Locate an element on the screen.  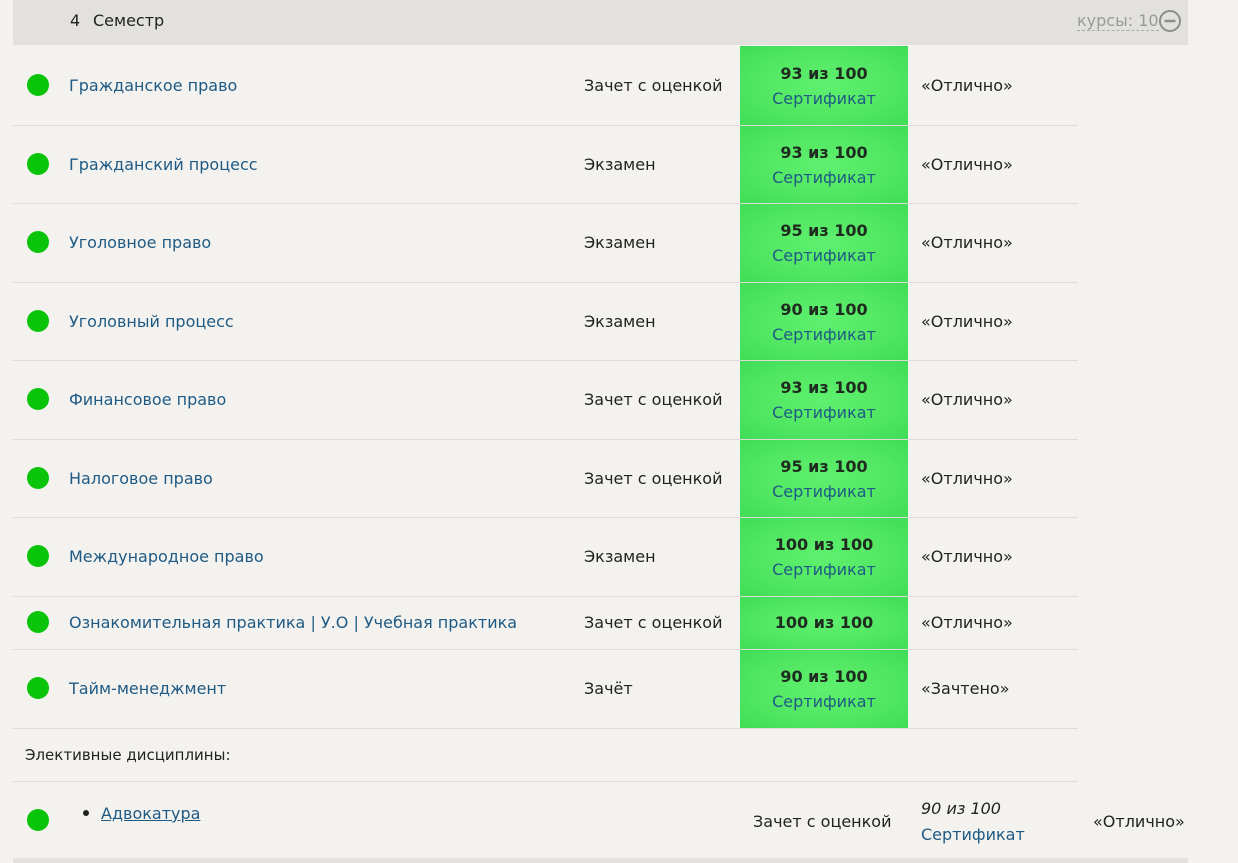
elective-exam-type: Зачет с оценкой is located at coordinates (822, 821).